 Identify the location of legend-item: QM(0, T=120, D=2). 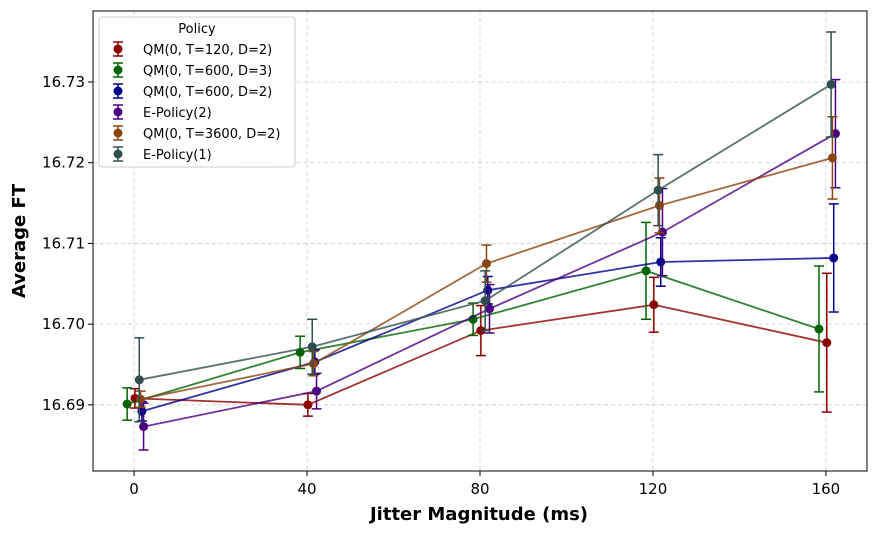
(192, 49).